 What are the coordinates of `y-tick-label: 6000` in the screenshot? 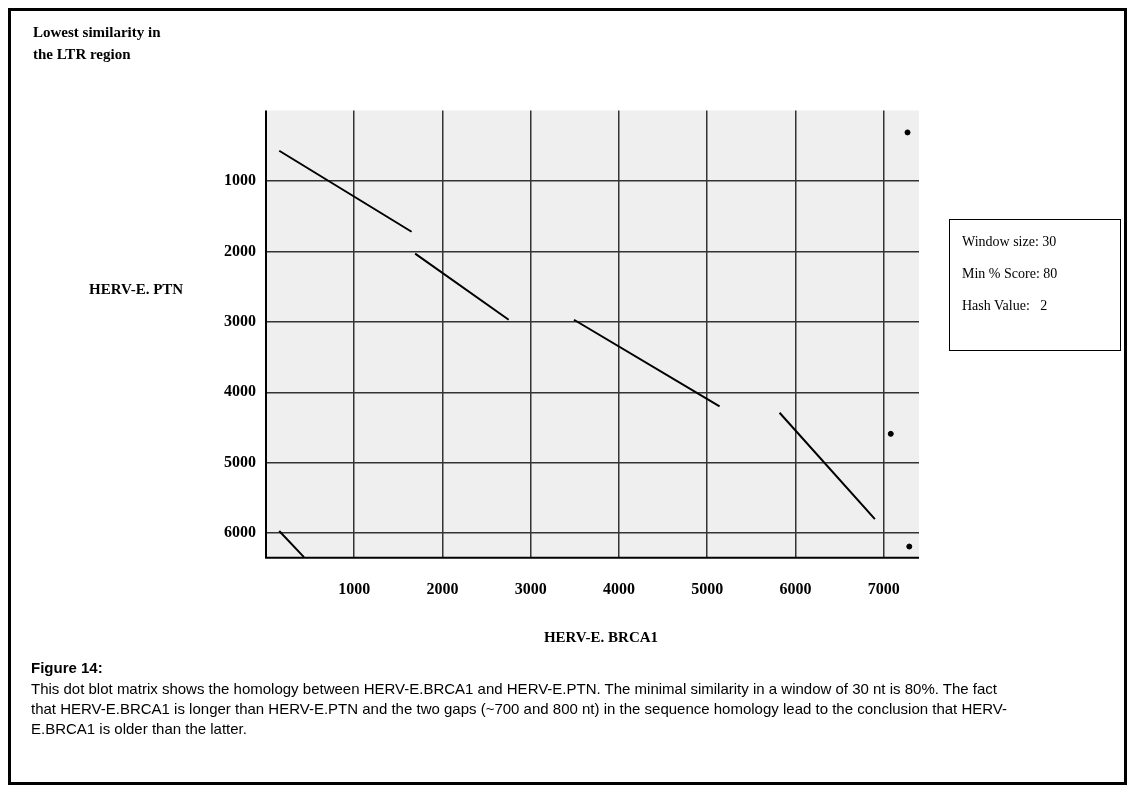 It's located at (240, 532).